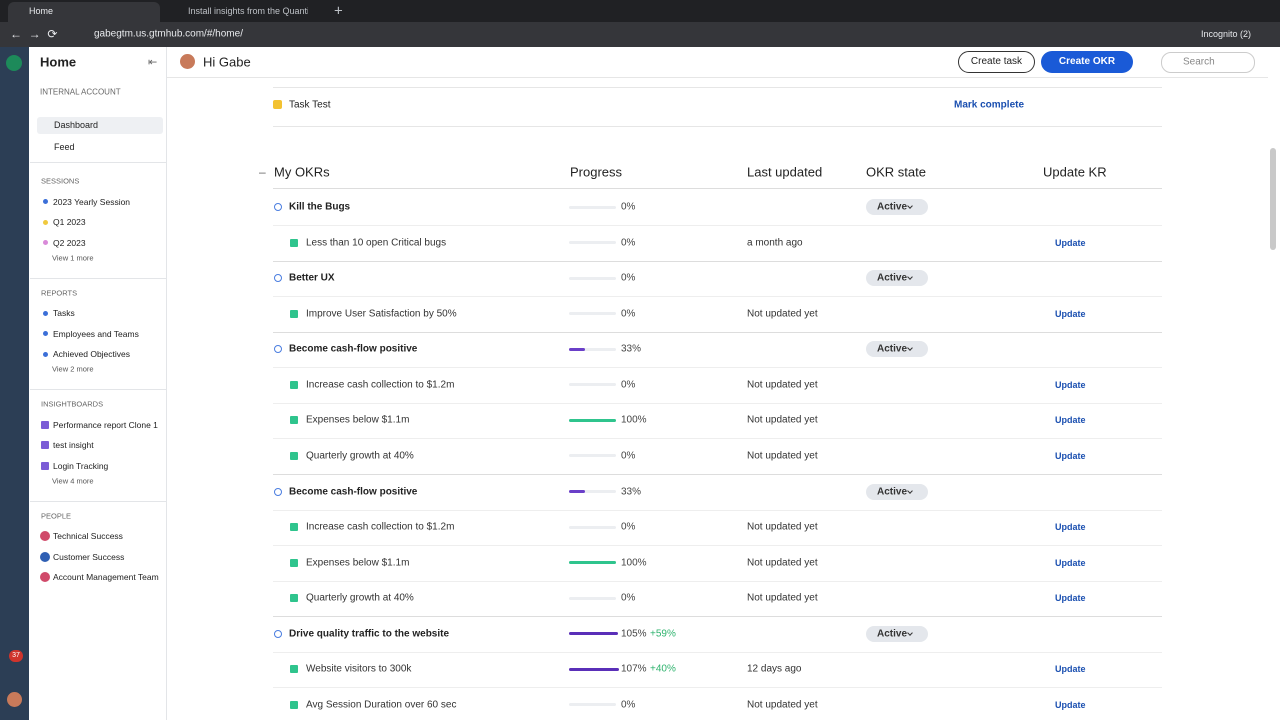 This screenshot has height=720, width=1280. What do you see at coordinates (84, 12) in the screenshot?
I see `tab` at bounding box center [84, 12].